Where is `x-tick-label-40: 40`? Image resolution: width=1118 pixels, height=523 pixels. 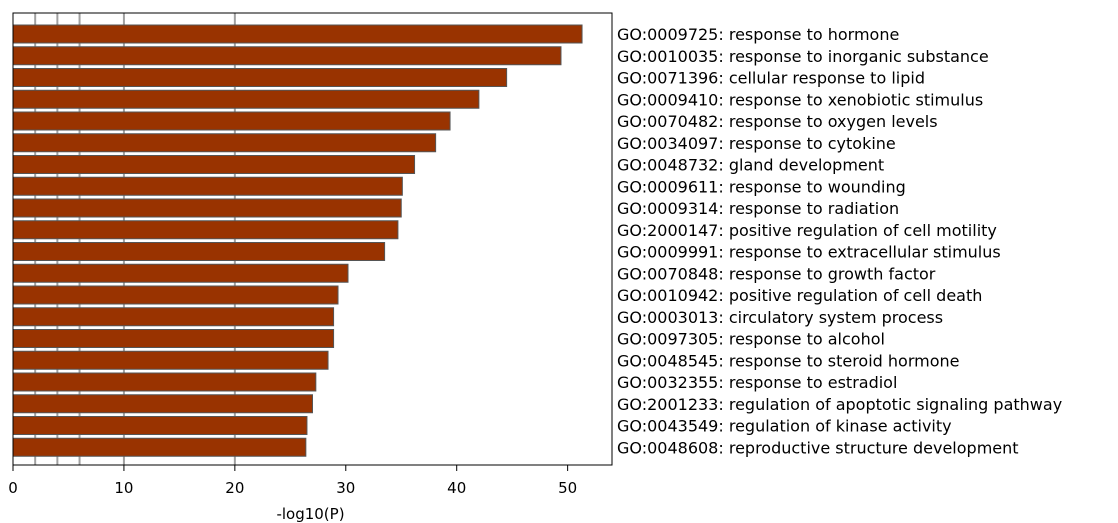 x-tick-label-40: 40 is located at coordinates (456, 488).